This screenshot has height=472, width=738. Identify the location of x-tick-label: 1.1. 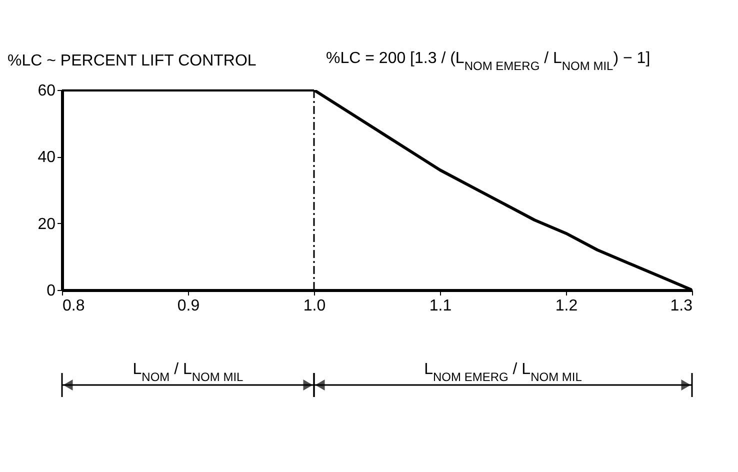
(440, 306).